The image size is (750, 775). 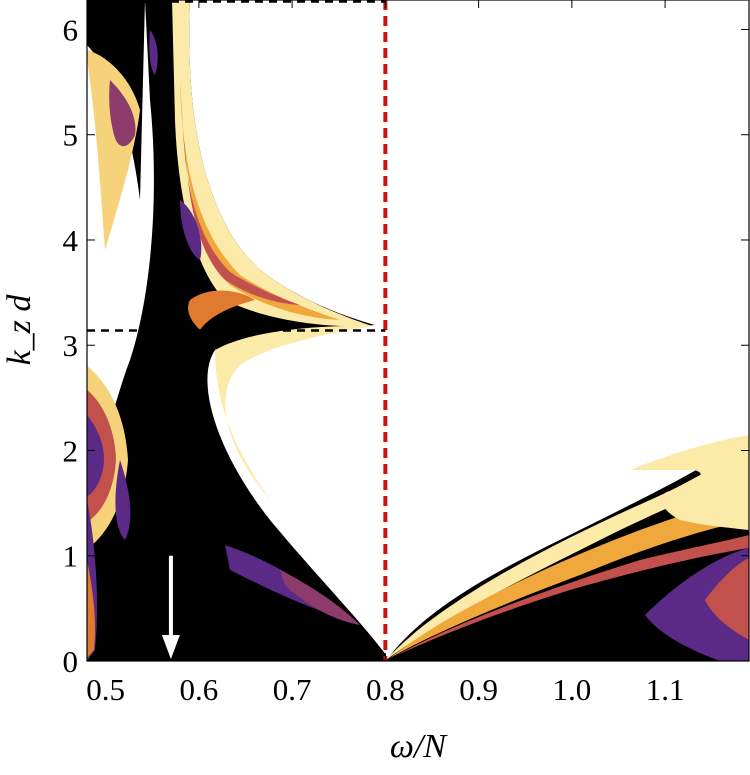 What do you see at coordinates (385, 689) in the screenshot?
I see `x-tick-label: 0.8` at bounding box center [385, 689].